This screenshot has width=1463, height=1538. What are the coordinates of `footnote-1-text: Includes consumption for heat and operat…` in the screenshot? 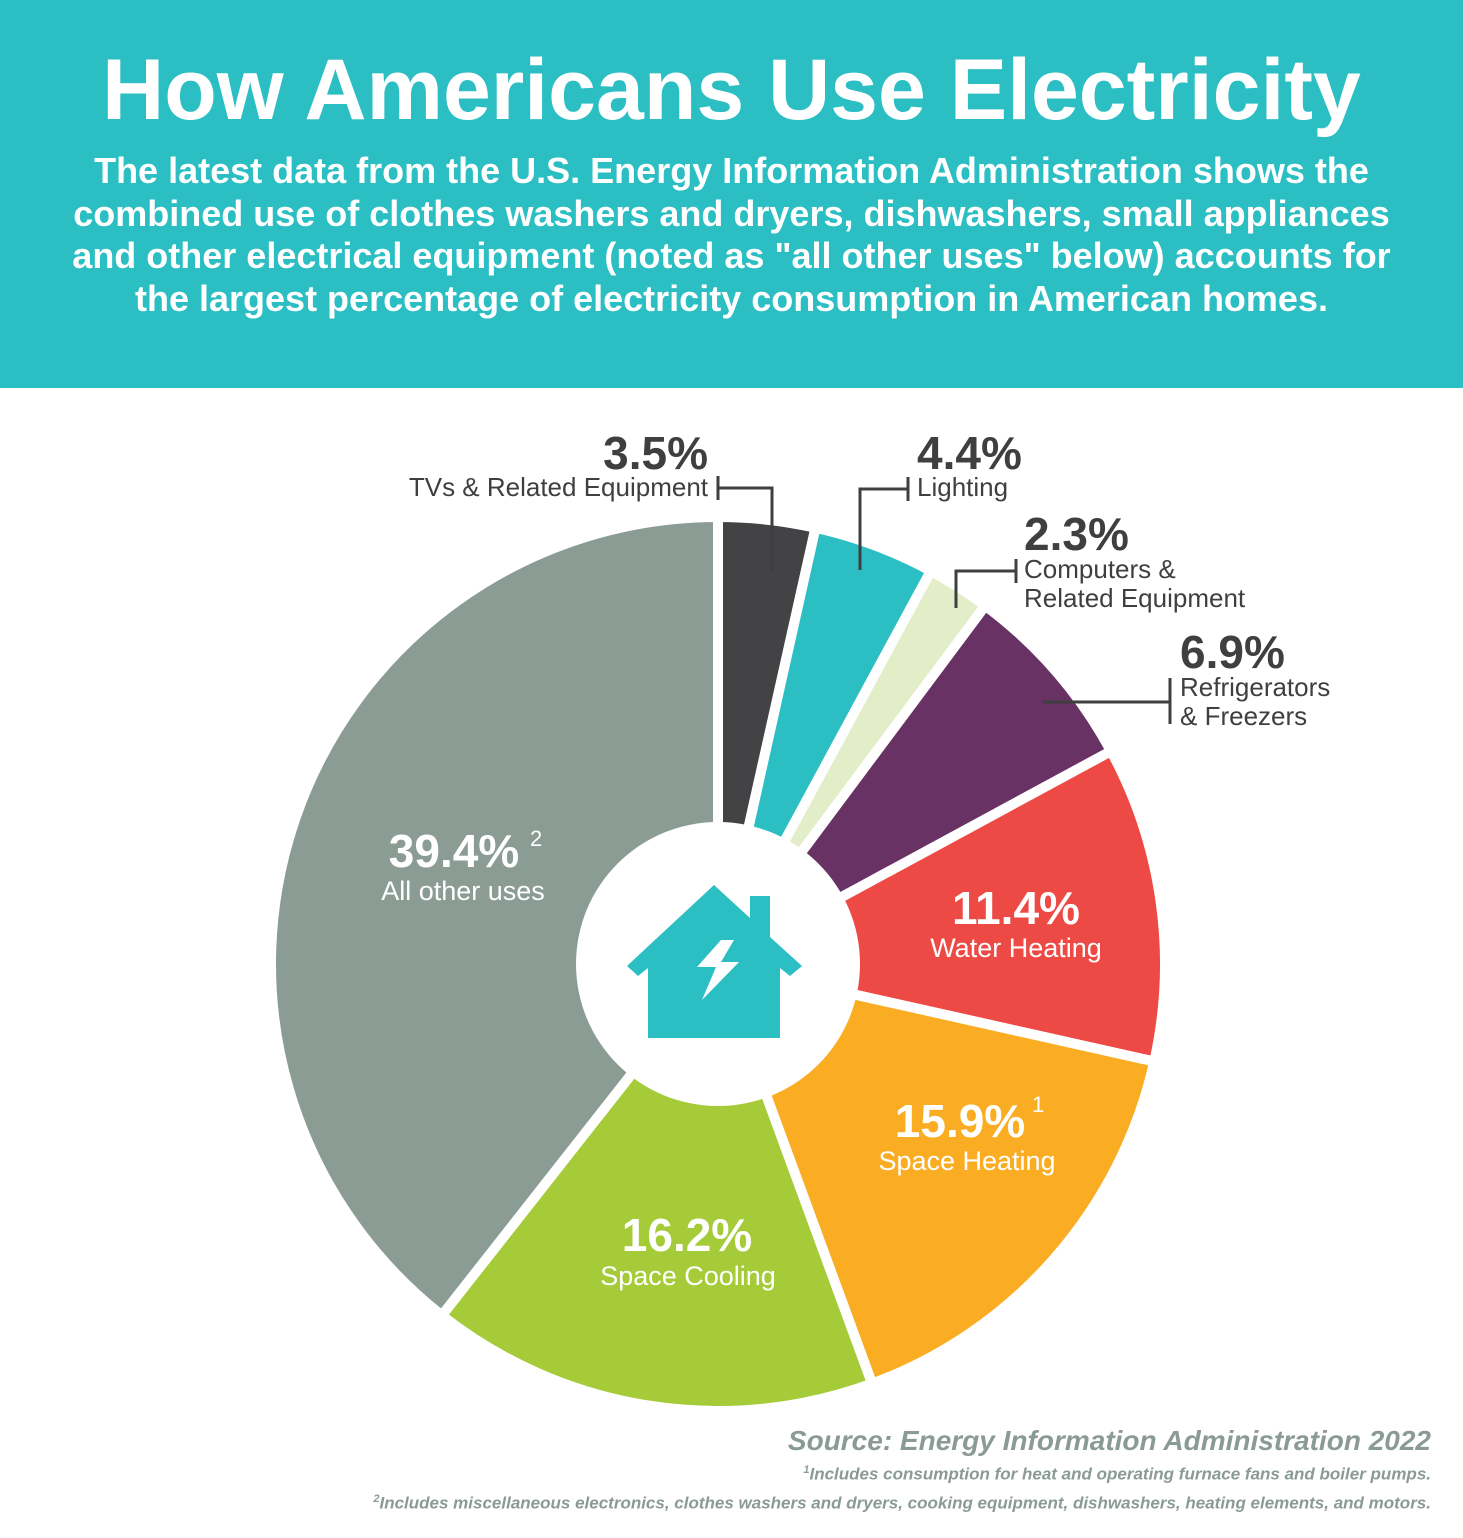 It's located at (1120, 1474).